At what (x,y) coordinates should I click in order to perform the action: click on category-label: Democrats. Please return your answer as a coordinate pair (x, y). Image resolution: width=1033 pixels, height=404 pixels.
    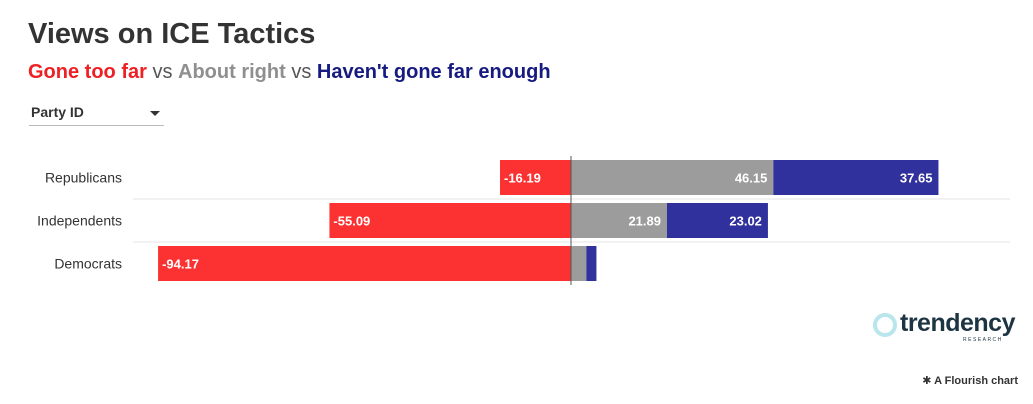
    Looking at the image, I should click on (88, 264).